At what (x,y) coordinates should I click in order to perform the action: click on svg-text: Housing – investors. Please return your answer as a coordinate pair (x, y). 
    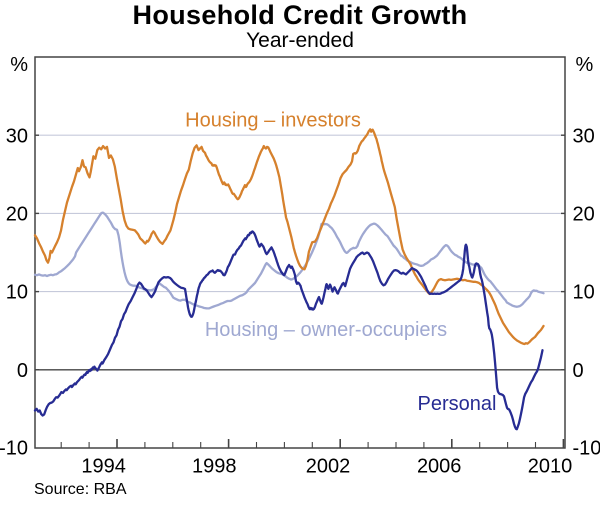
    Looking at the image, I should click on (273, 121).